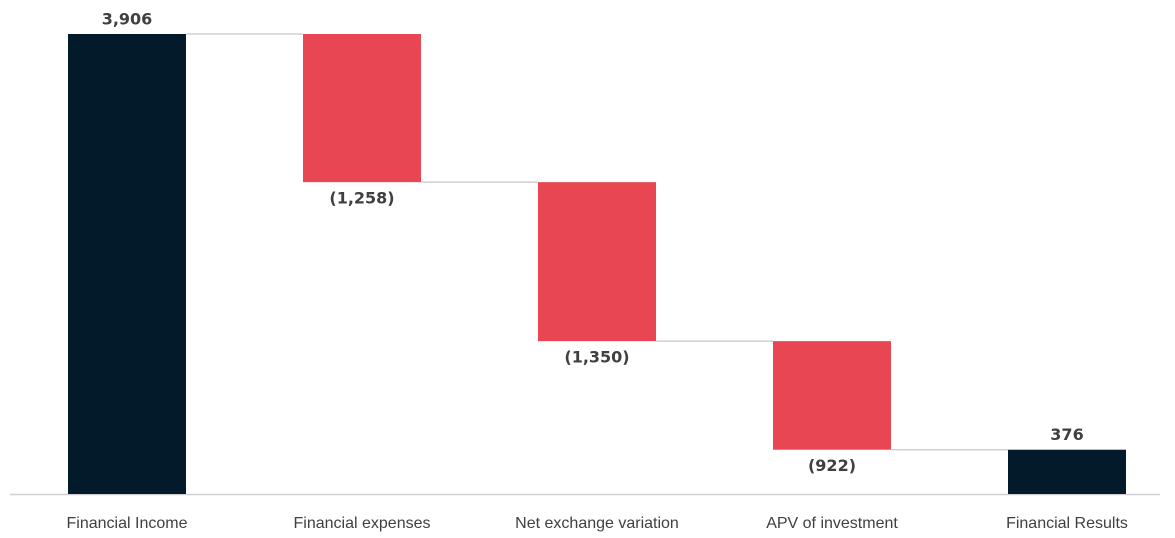 This screenshot has width=1175, height=538. What do you see at coordinates (1067, 523) in the screenshot?
I see `x-tick-label: Financial Results` at bounding box center [1067, 523].